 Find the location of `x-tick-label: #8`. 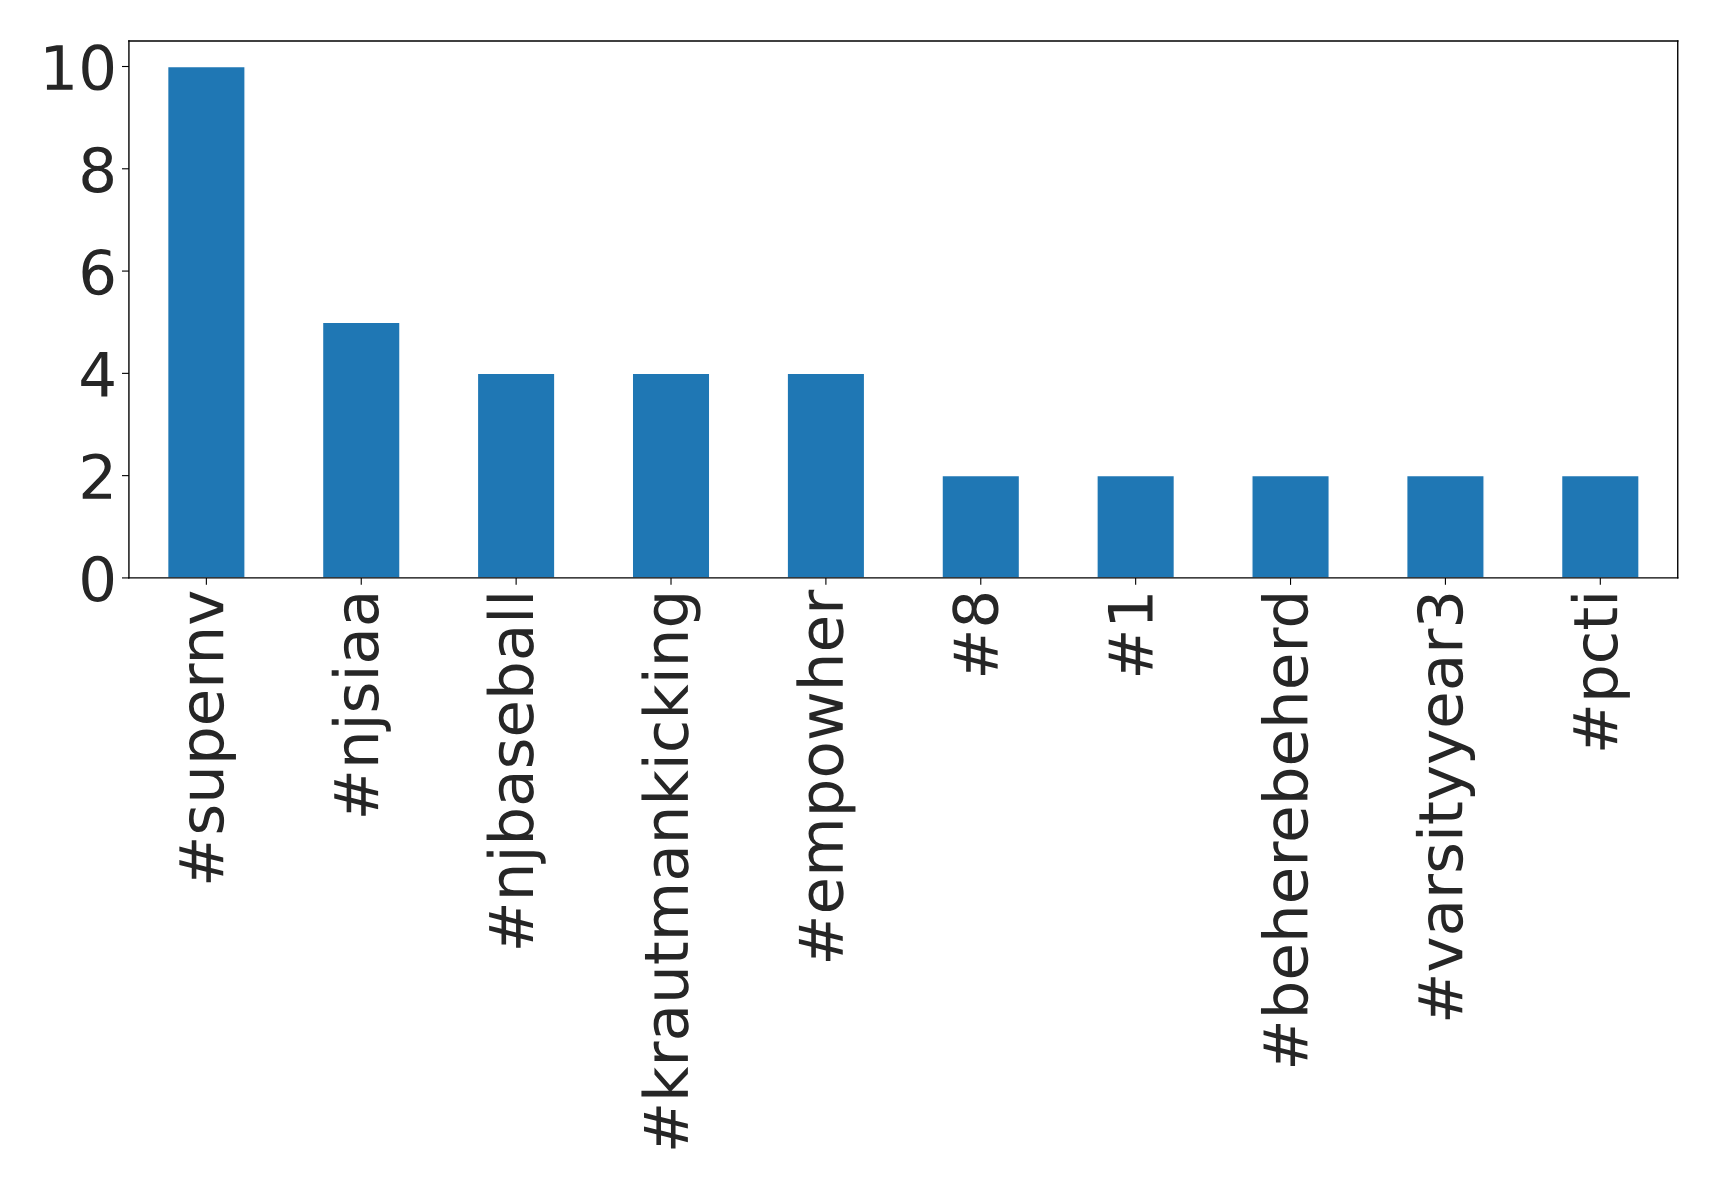

x-tick-label: #8 is located at coordinates (975, 634).